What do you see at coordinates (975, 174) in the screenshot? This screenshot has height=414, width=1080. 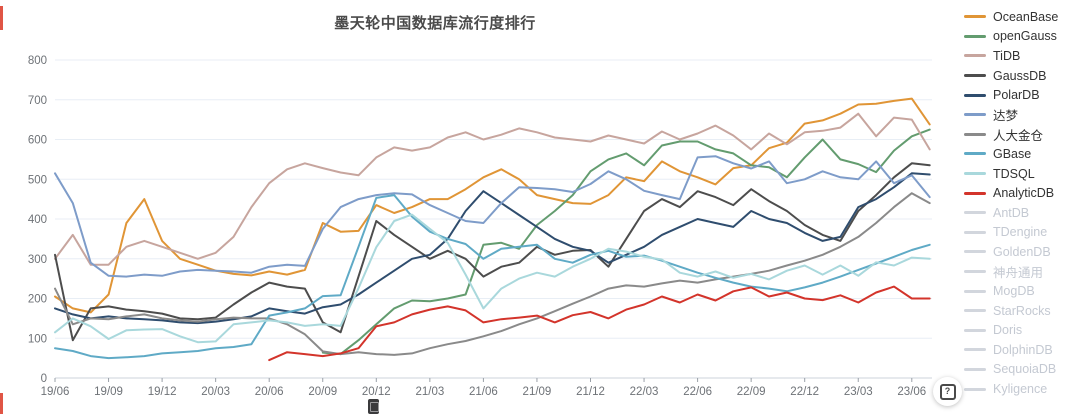 I see `legend-swatch-TDSQL` at bounding box center [975, 174].